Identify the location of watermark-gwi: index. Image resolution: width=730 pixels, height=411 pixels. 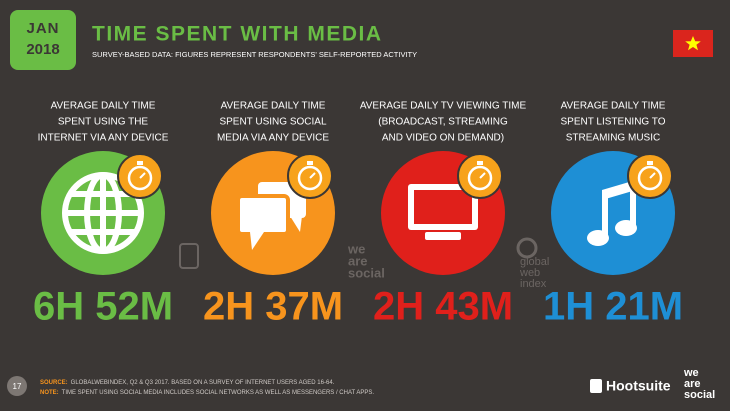
(533, 284).